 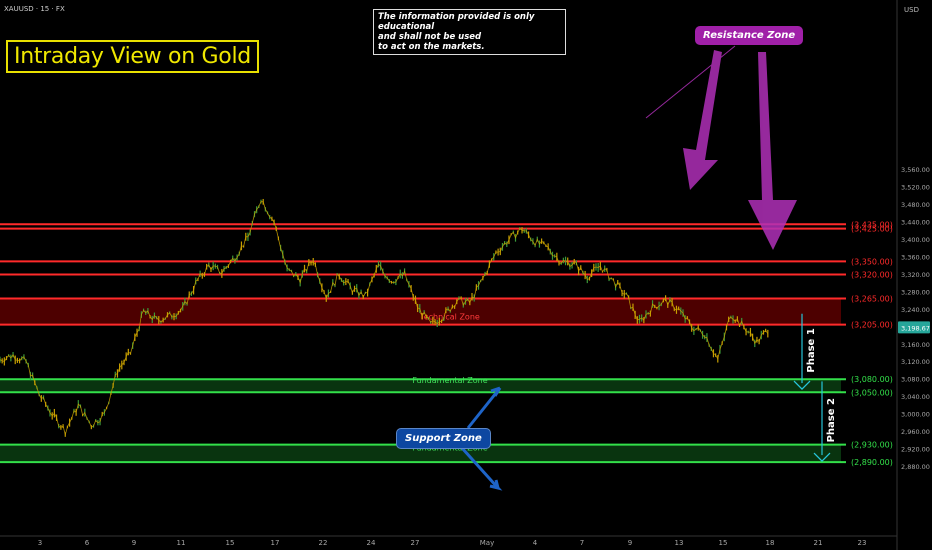 I want to click on support-pointers, so click(x=481, y=438).